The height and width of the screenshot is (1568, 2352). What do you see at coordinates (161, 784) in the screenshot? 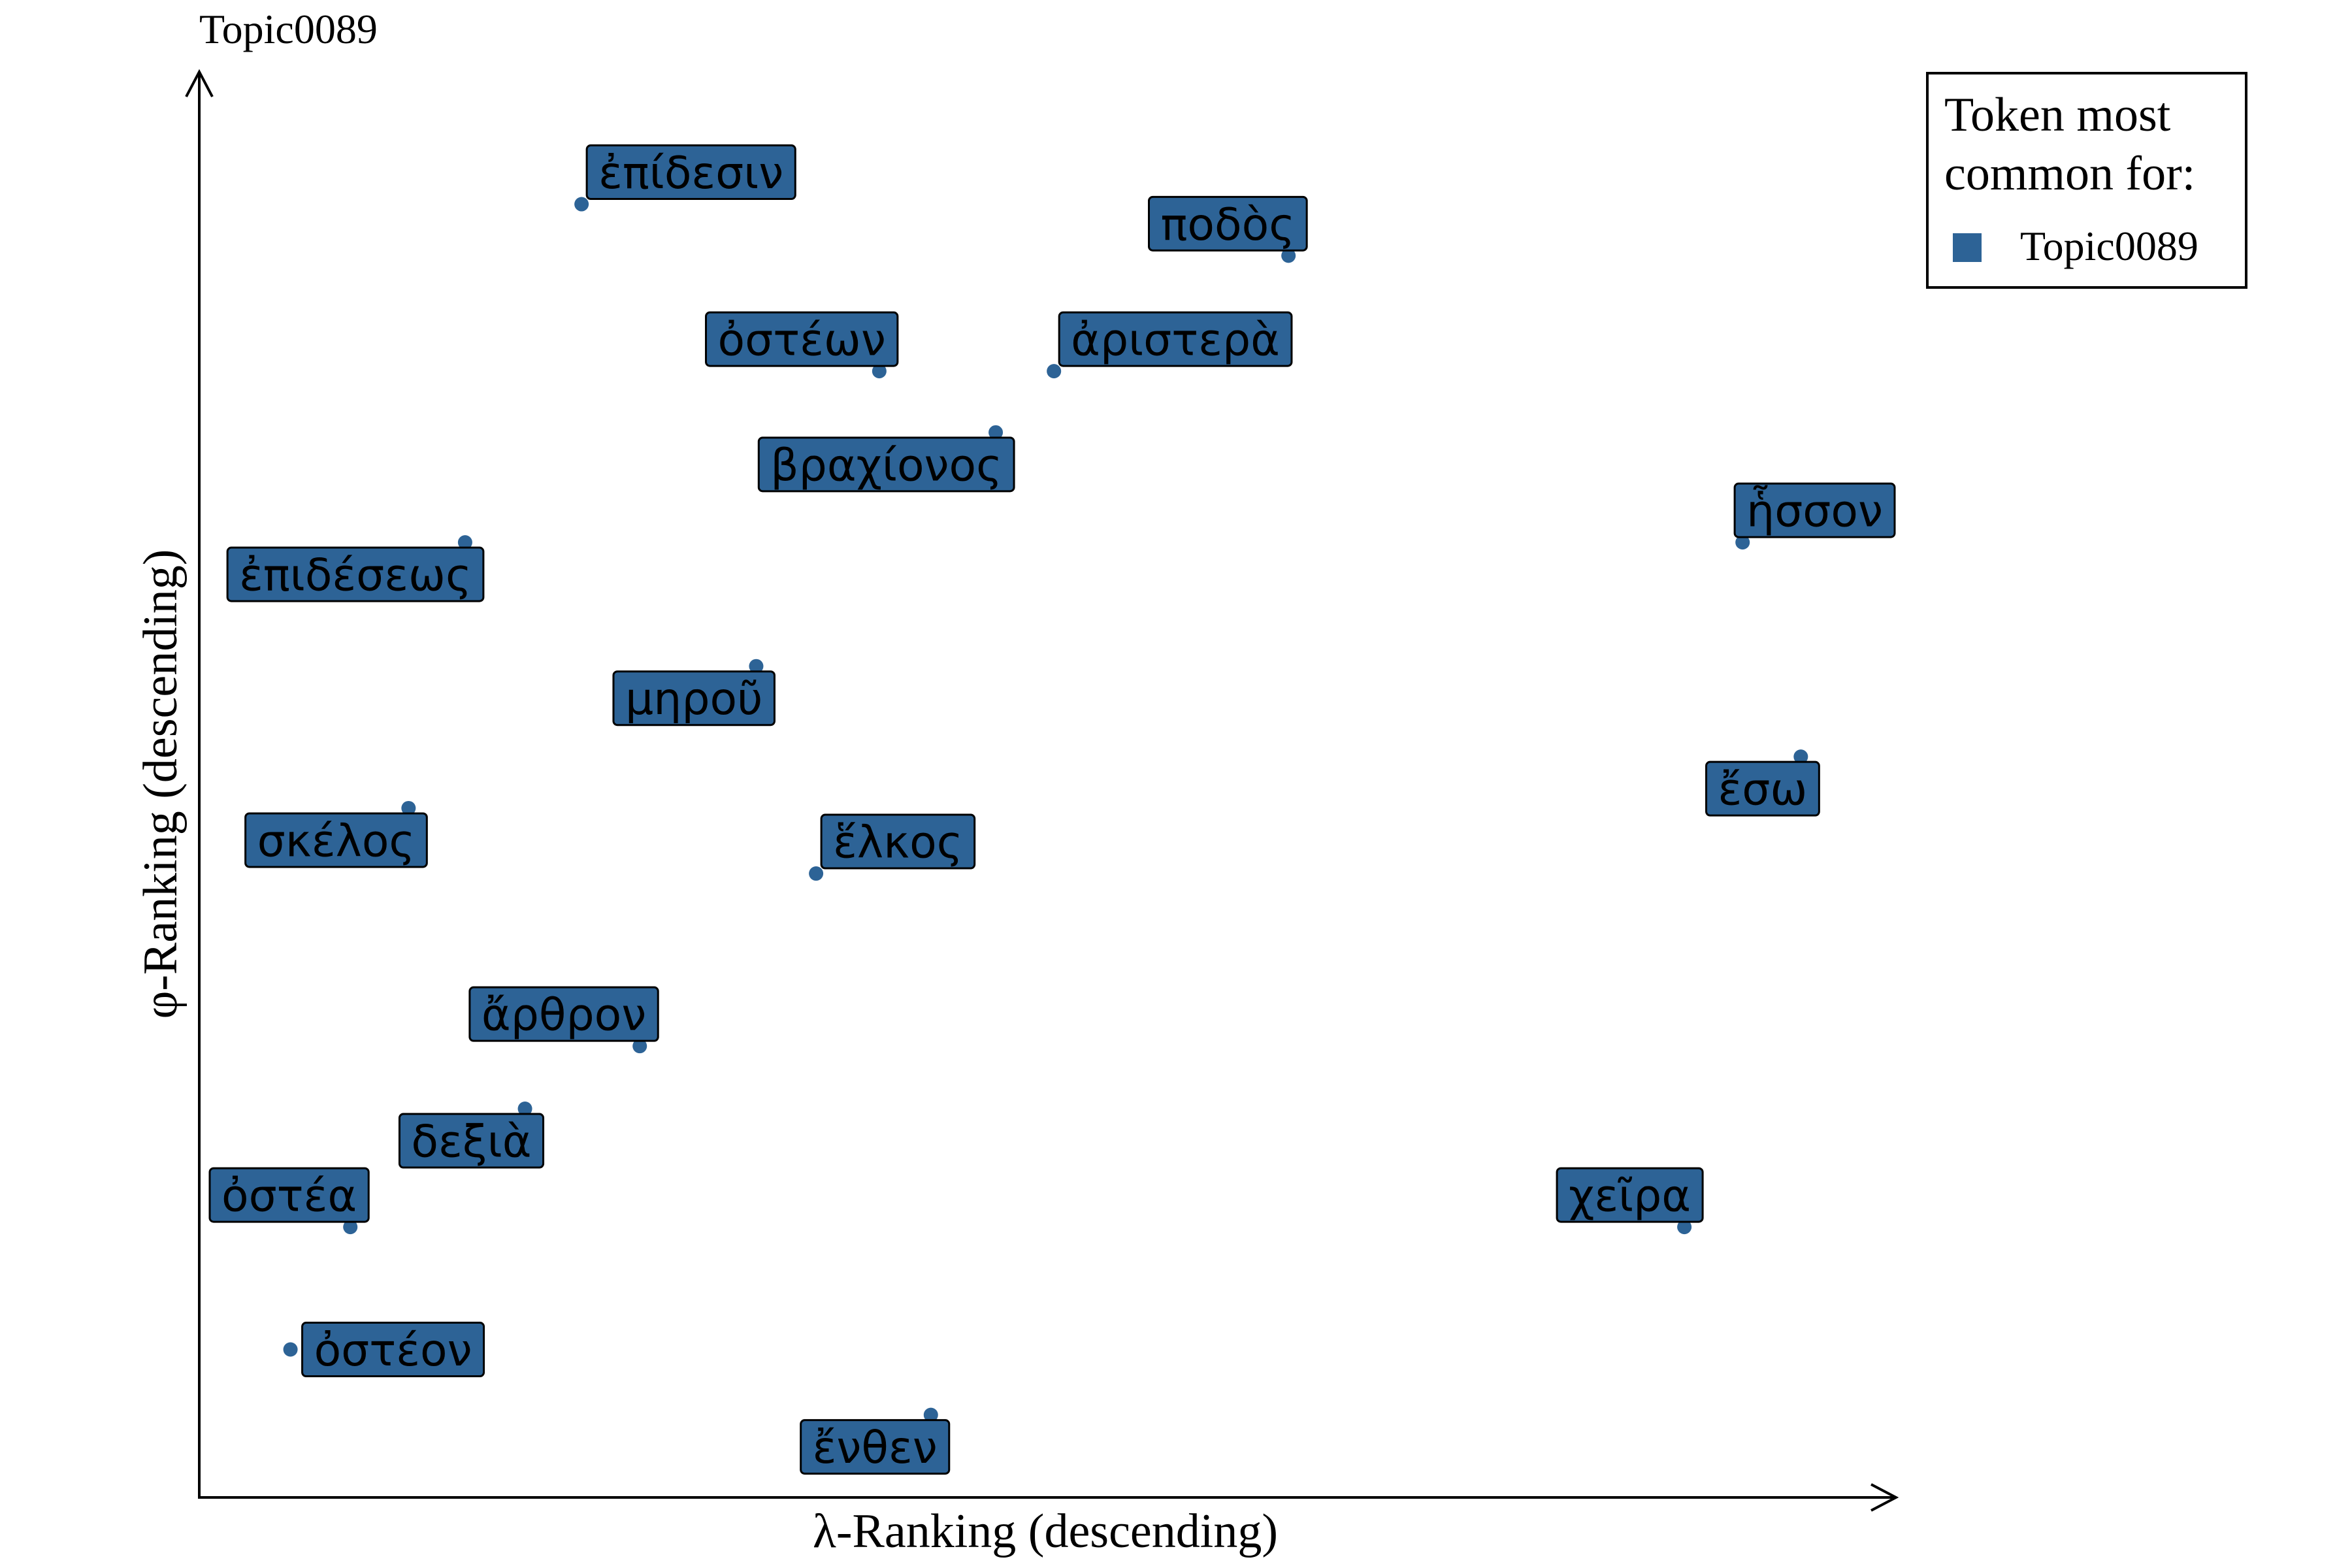
I see `y-axis-label: φ-Ranking (descending)` at bounding box center [161, 784].